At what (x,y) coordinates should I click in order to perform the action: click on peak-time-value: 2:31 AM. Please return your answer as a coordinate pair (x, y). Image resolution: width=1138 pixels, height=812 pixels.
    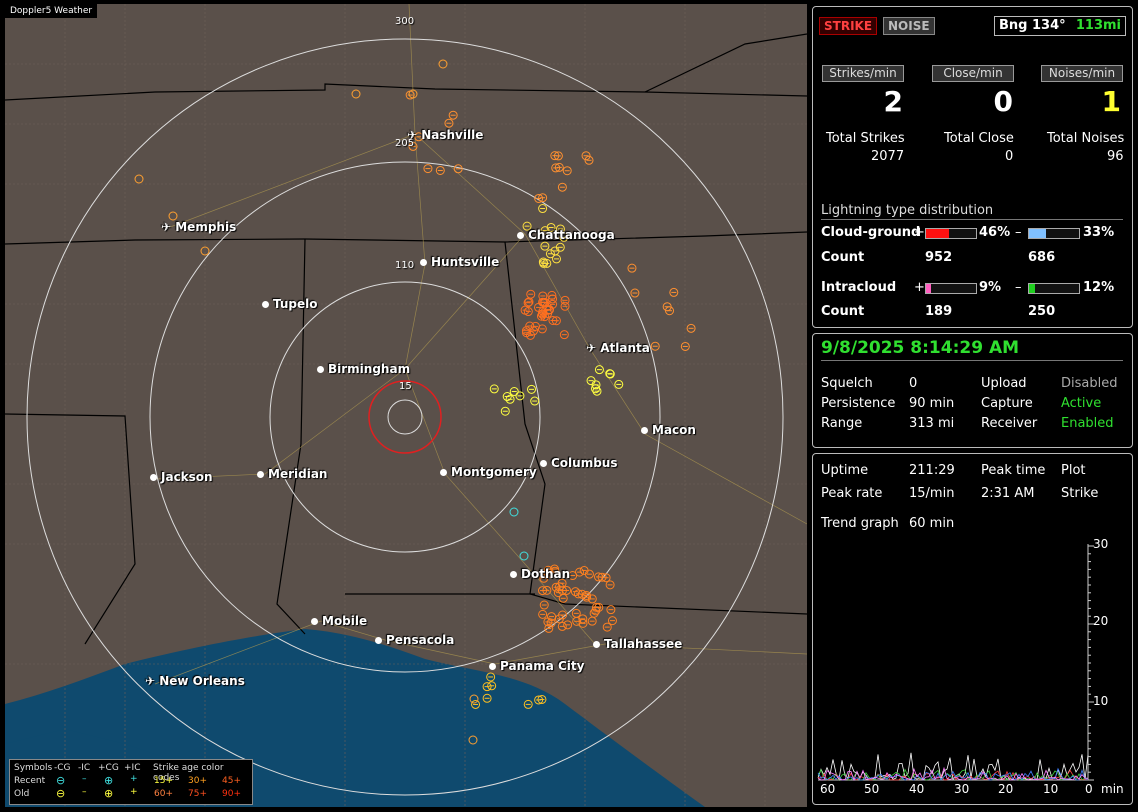
    Looking at the image, I should click on (1008, 493).